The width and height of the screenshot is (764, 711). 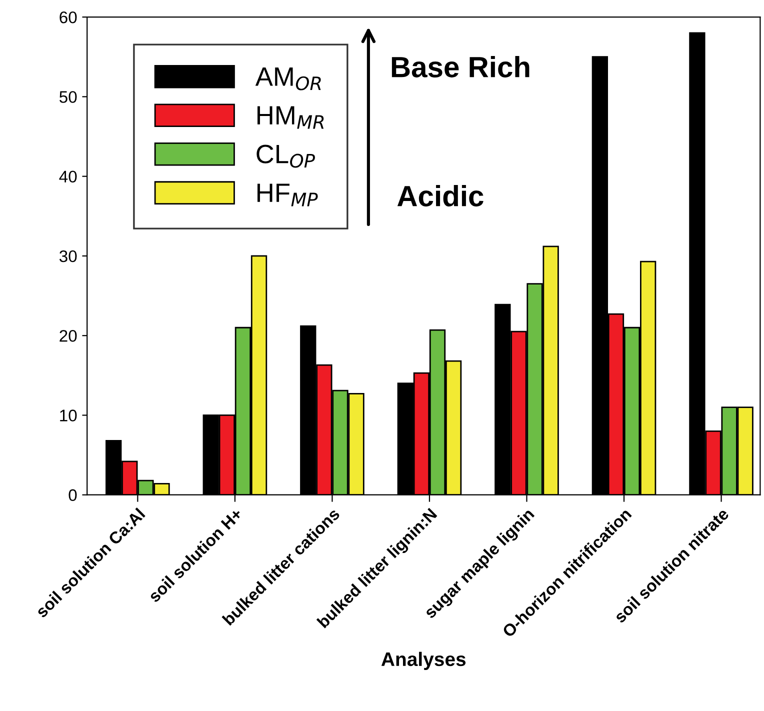 What do you see at coordinates (461, 67) in the screenshot?
I see `annotation: Base Rich` at bounding box center [461, 67].